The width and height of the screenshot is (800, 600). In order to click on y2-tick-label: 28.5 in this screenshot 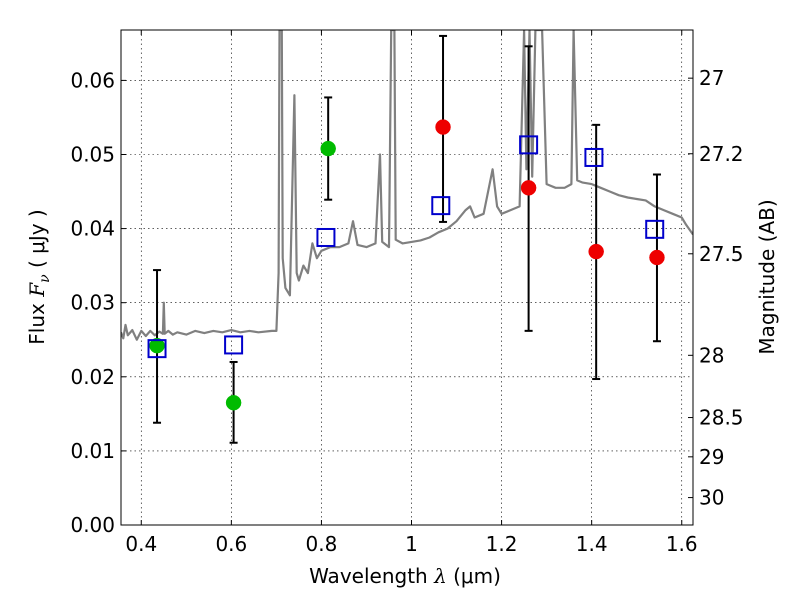, I will do `click(721, 418)`.